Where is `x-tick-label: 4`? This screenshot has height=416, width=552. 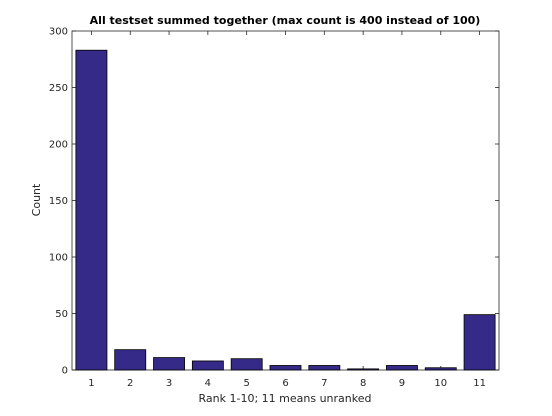 x-tick-label: 4 is located at coordinates (208, 383).